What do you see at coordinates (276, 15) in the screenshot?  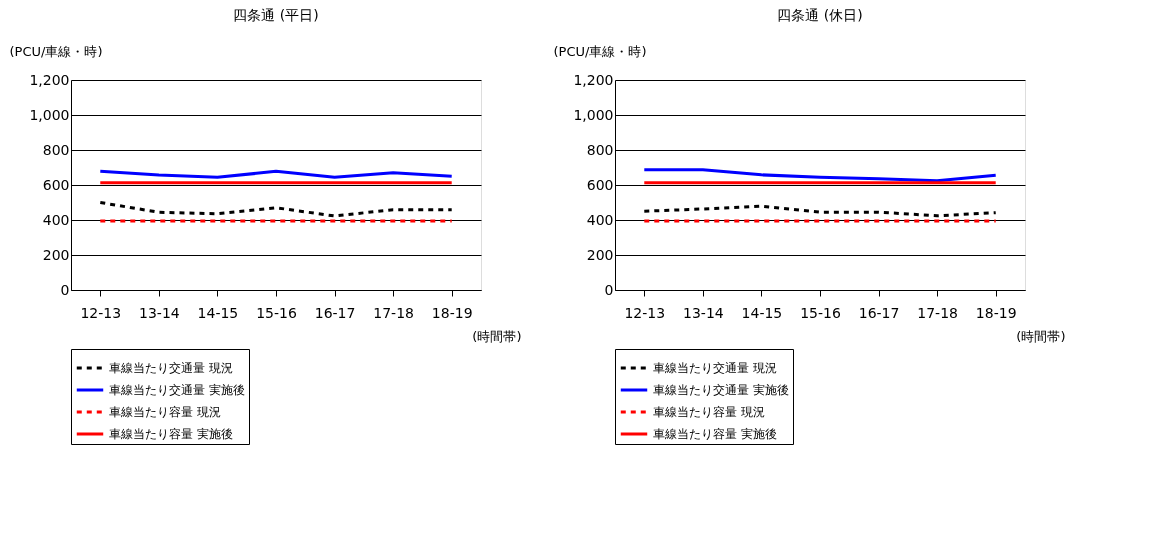 I see `chart-title: 四条通 (平日)` at bounding box center [276, 15].